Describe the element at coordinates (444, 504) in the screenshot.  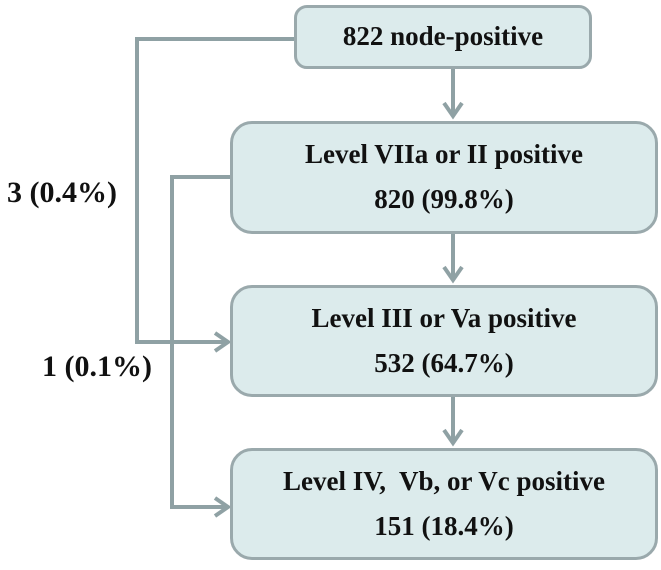
I see `node-level-iv-vb-or-vc-positive: Level IV, Vb, or Vc positive 151 (18.4%)` at that location.